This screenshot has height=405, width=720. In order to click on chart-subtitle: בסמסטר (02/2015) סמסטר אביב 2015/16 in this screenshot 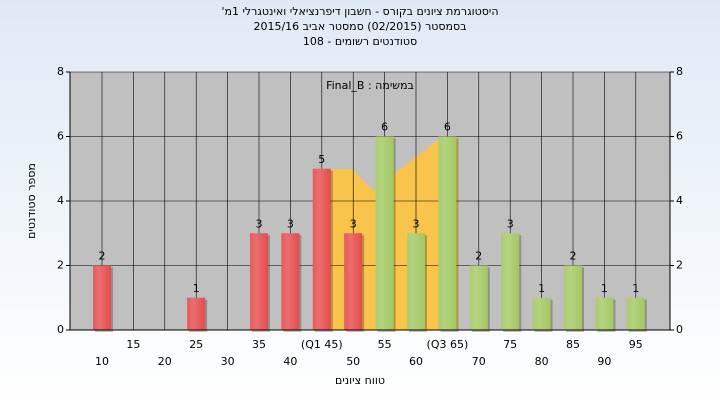, I will do `click(359, 26)`.